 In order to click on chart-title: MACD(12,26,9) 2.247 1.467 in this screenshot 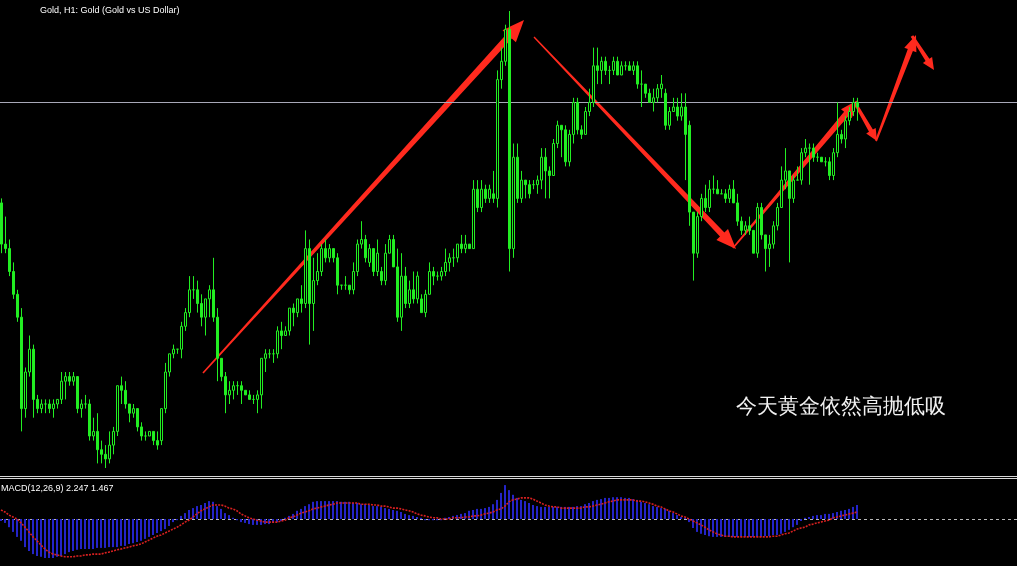, I will do `click(57, 488)`.